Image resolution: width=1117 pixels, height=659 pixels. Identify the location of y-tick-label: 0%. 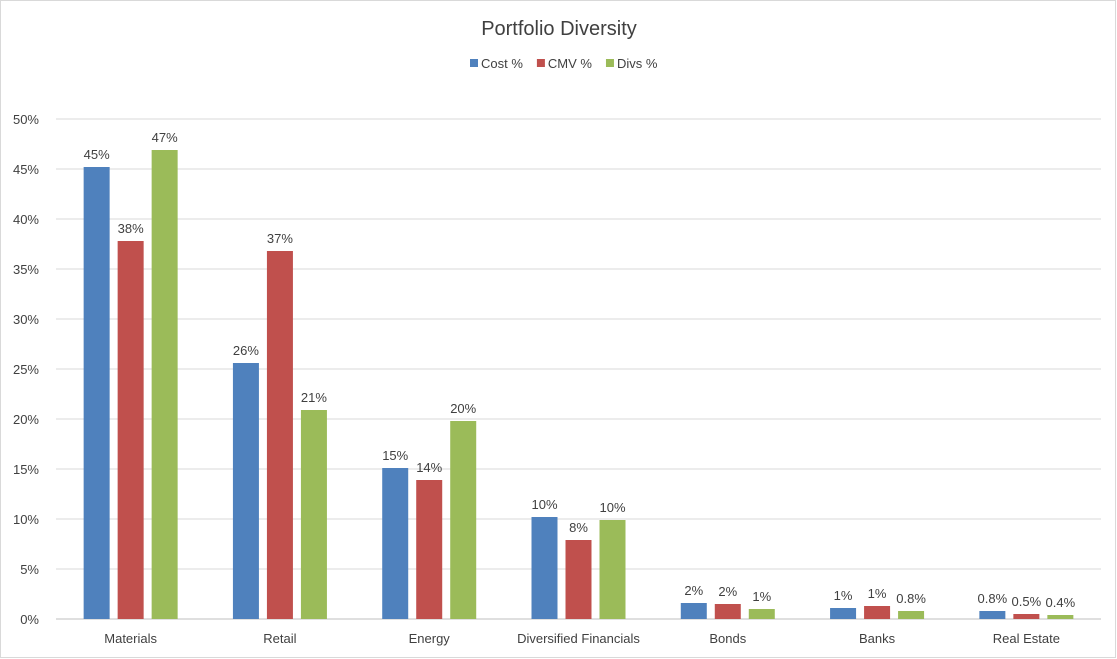
(29, 619).